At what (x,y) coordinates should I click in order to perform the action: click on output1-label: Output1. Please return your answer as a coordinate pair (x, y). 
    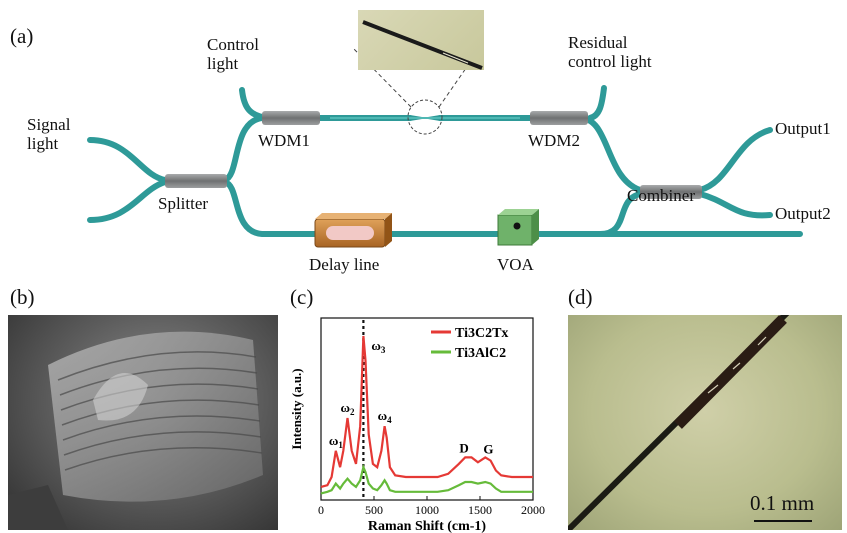
    Looking at the image, I should click on (803, 128).